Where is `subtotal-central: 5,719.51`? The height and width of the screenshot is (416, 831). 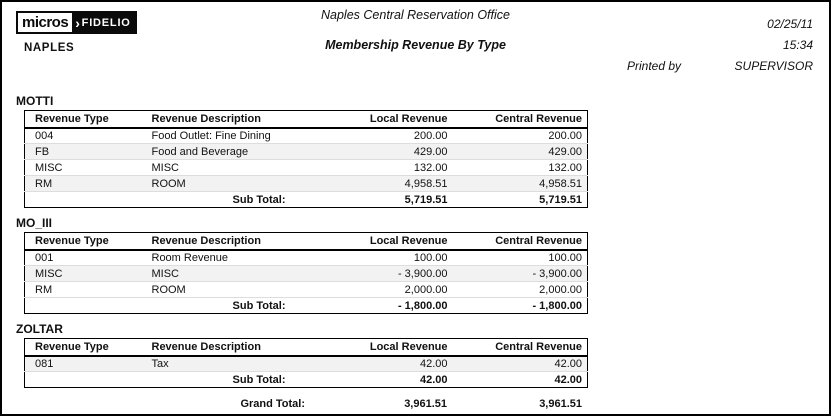 subtotal-central: 5,719.51 is located at coordinates (518, 199).